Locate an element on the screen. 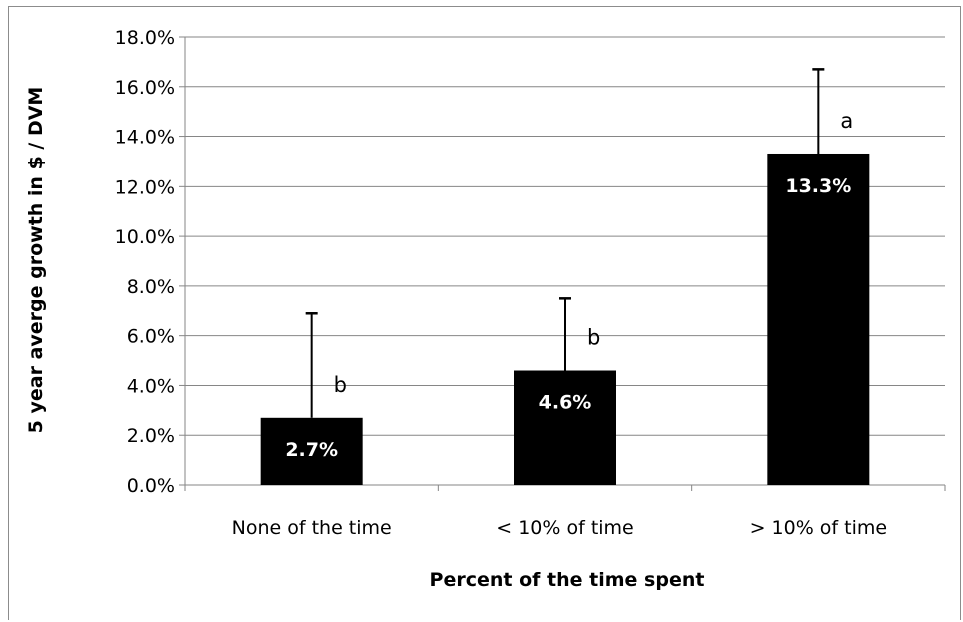  data-label: 4.6% is located at coordinates (565, 403).